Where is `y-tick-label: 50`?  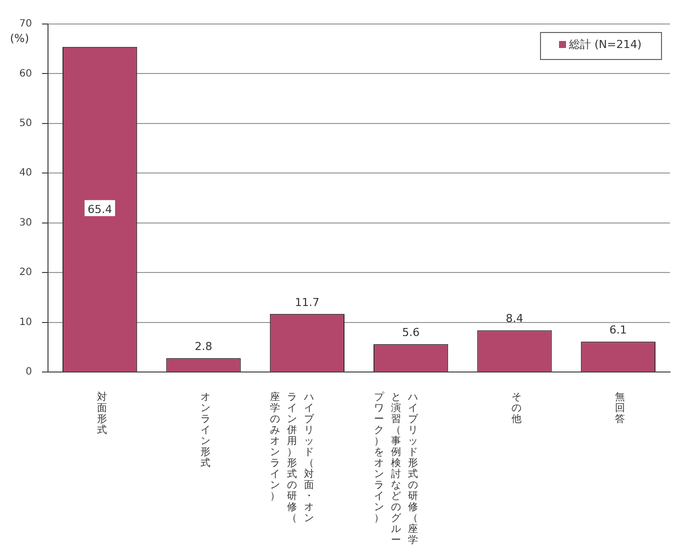 y-tick-label: 50 is located at coordinates (25, 124).